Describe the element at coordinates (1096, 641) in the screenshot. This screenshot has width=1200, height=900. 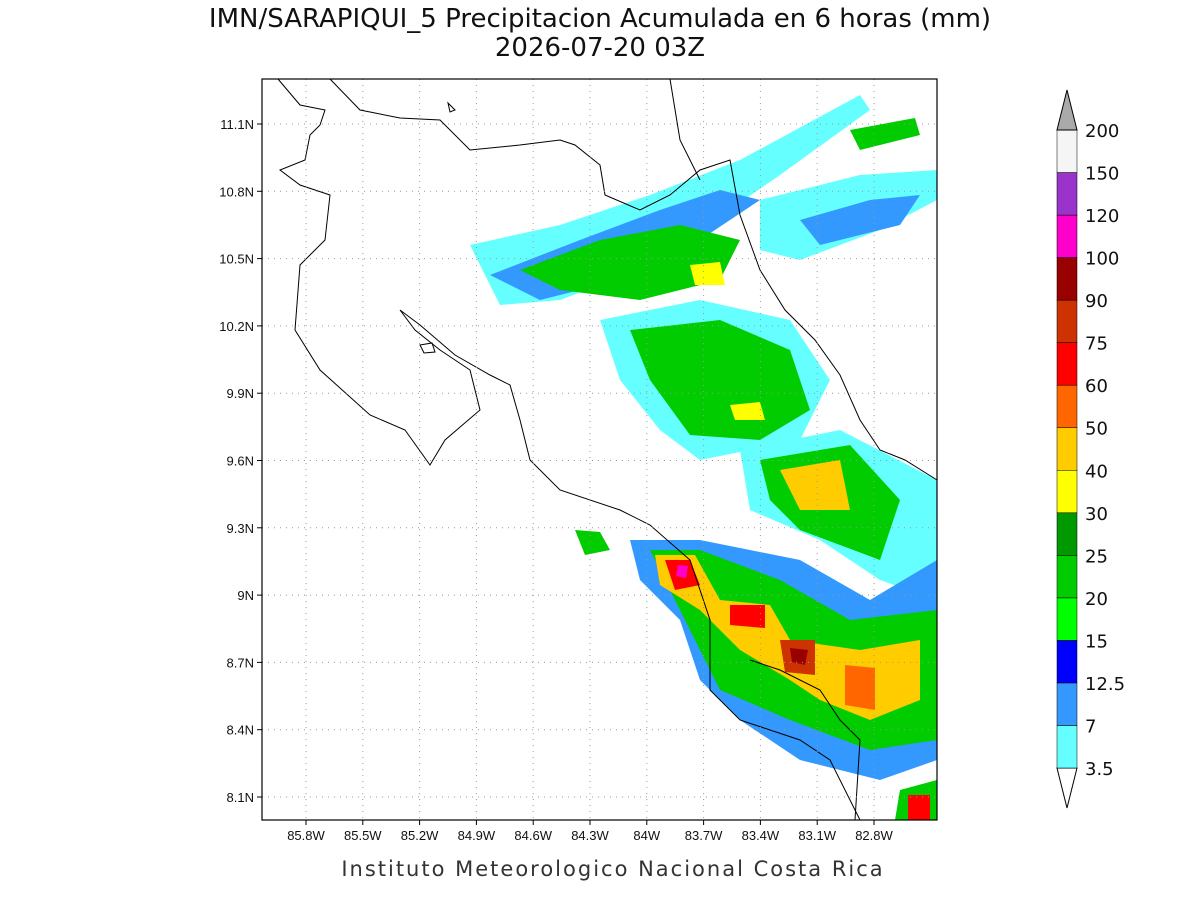
I see `colorbar-label: 15` at that location.